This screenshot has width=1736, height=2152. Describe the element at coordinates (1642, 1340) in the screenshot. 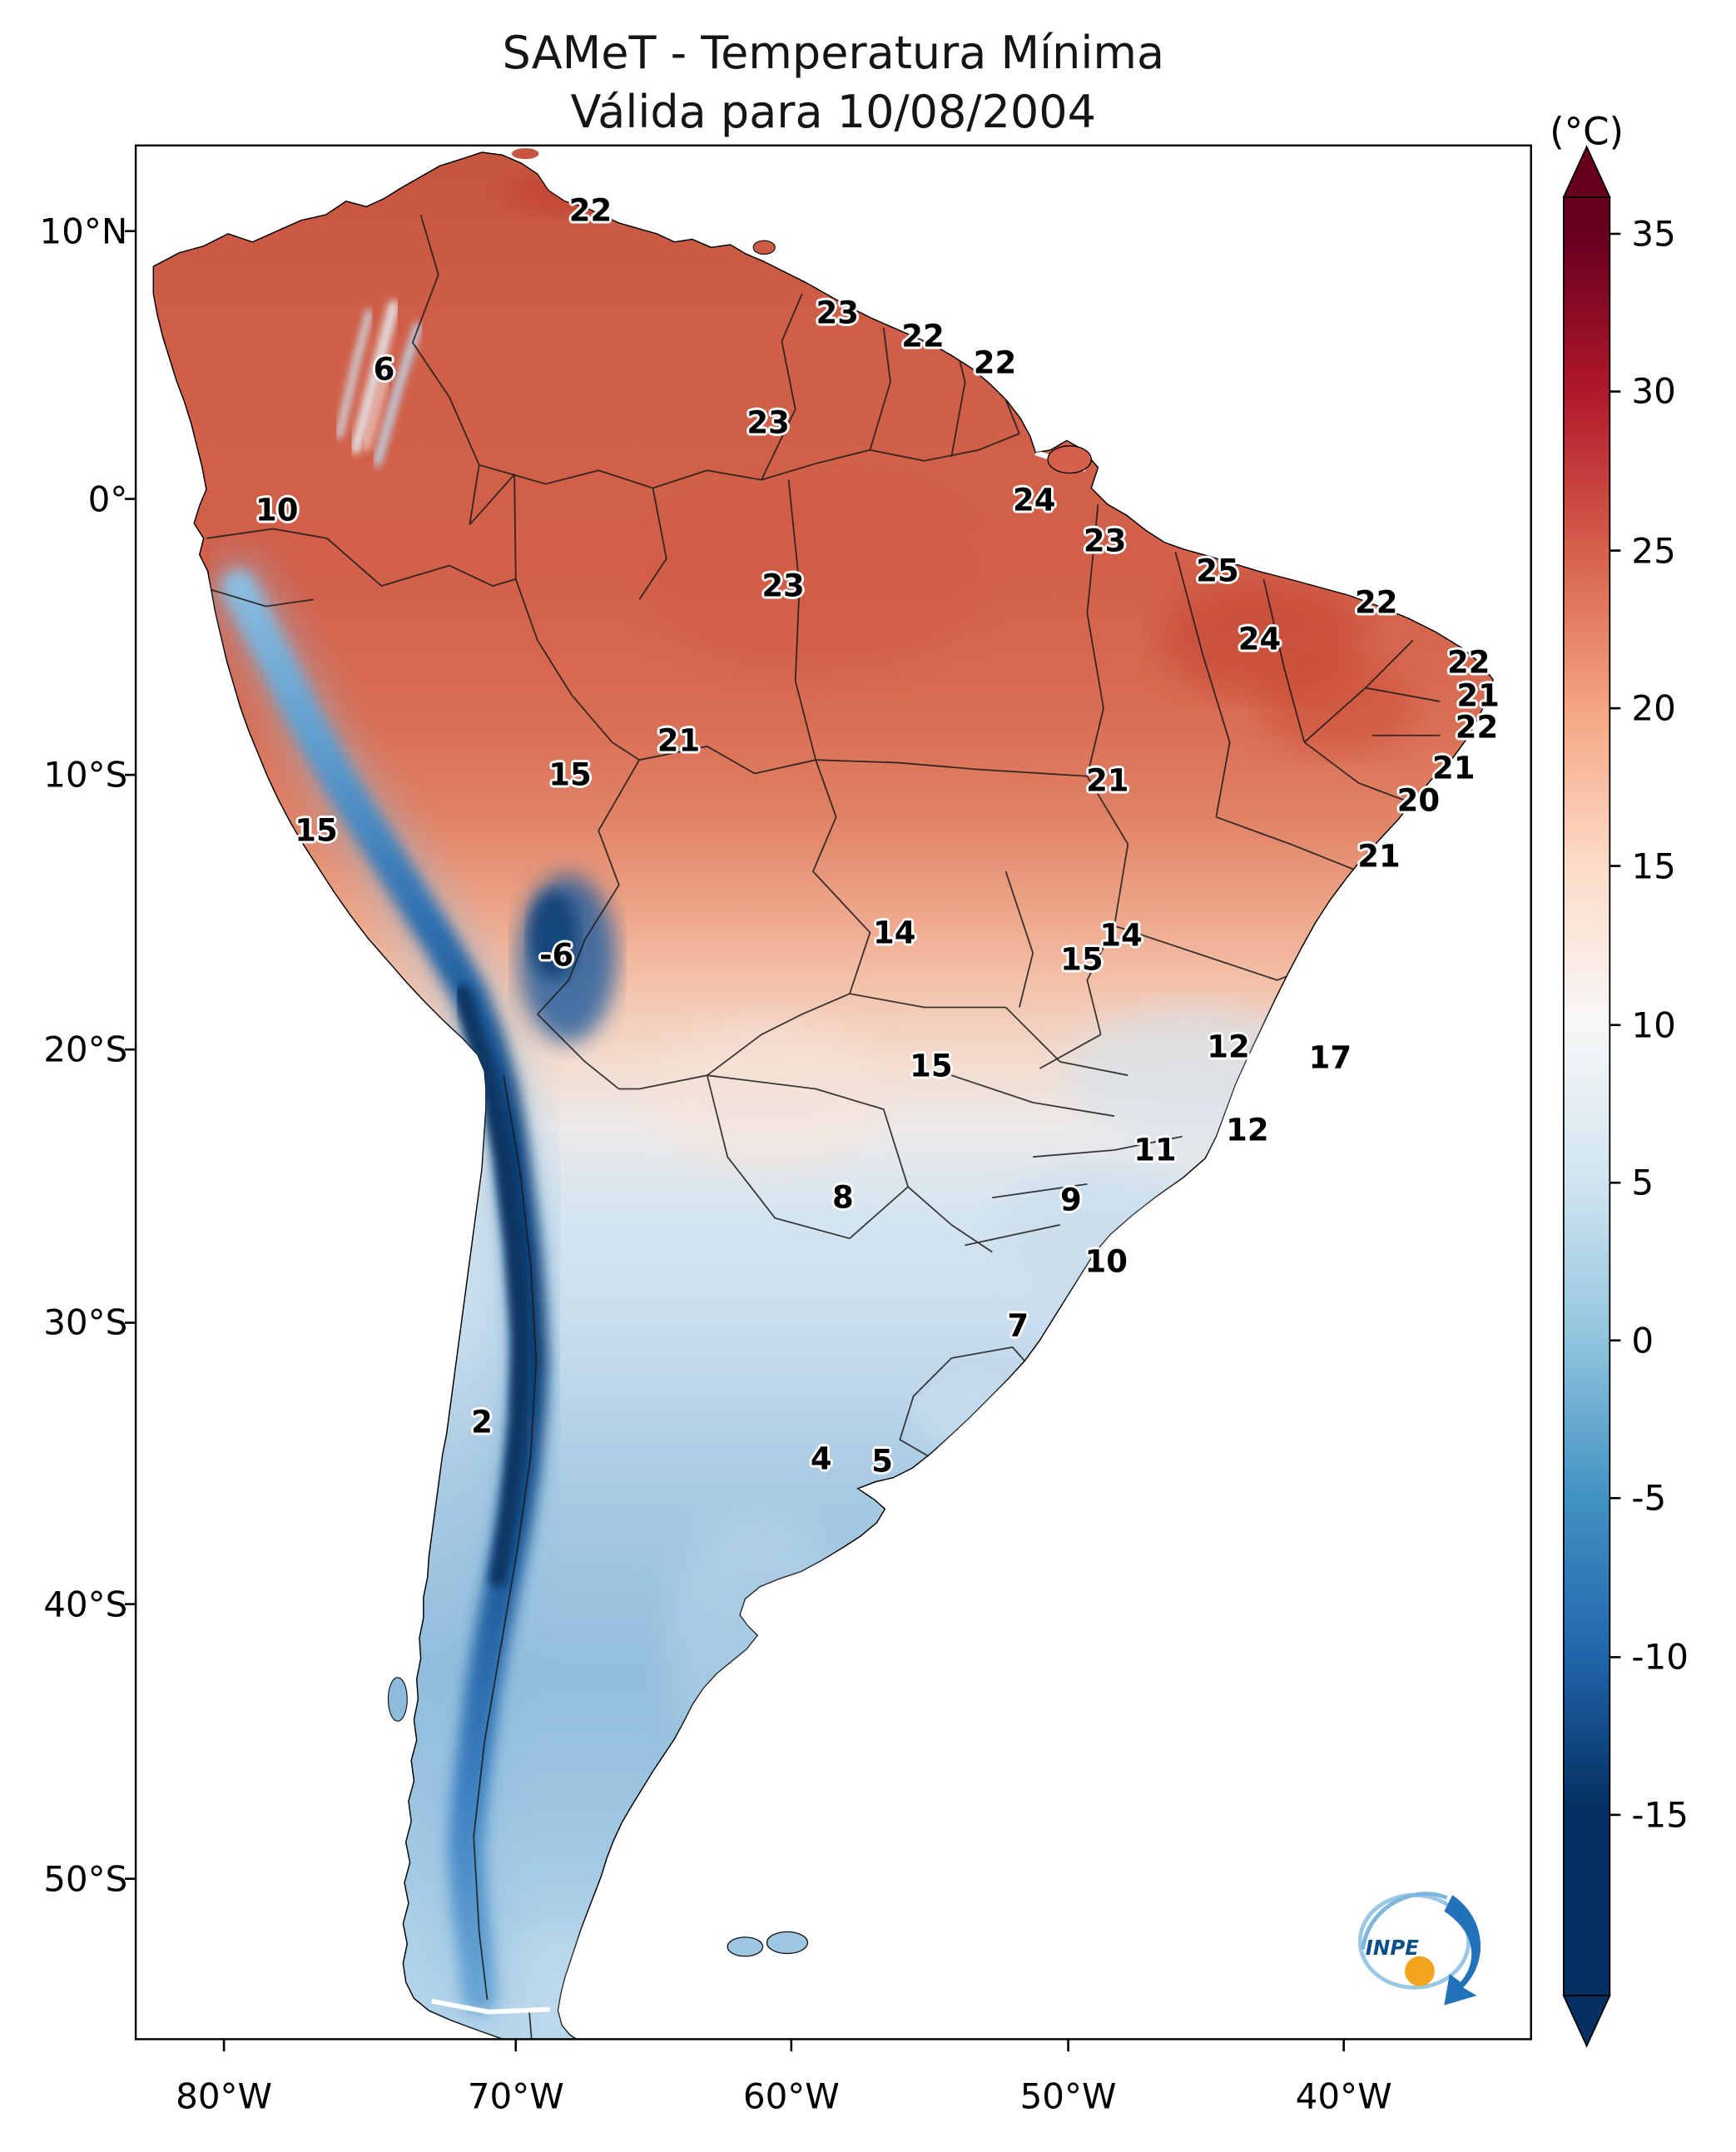

I see `colorbar-tick-label: 0` at that location.